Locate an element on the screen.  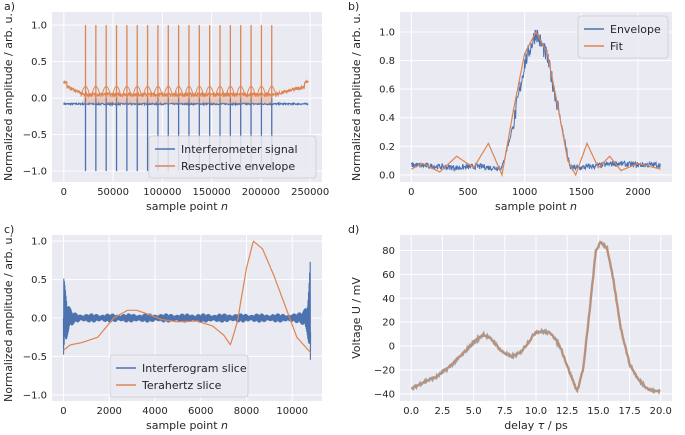
y-tick-label: 0.6 is located at coordinates (387, 90).